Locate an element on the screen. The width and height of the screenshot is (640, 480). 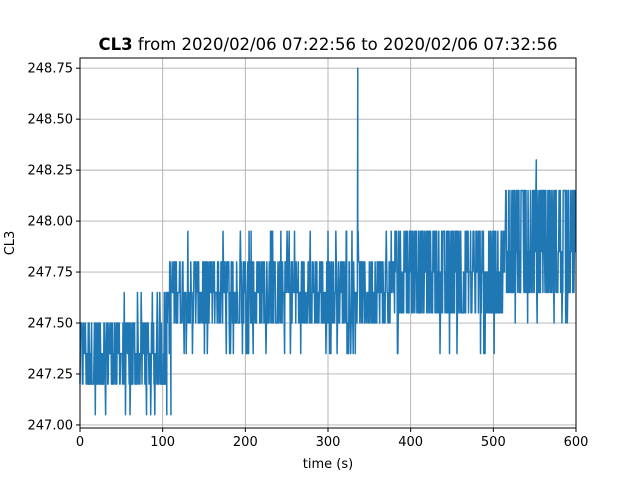
y-tick-label: 248.75 is located at coordinates (51, 69).